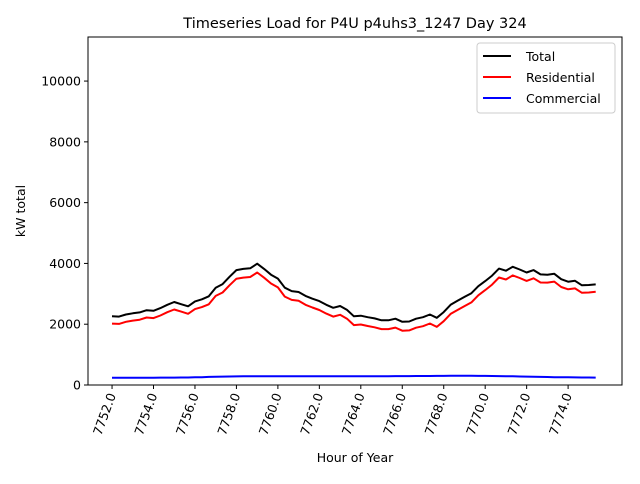 Image resolution: width=640 pixels, height=484 pixels. Describe the element at coordinates (311, 414) in the screenshot. I see `x-tick-label: 7762.0` at that location.